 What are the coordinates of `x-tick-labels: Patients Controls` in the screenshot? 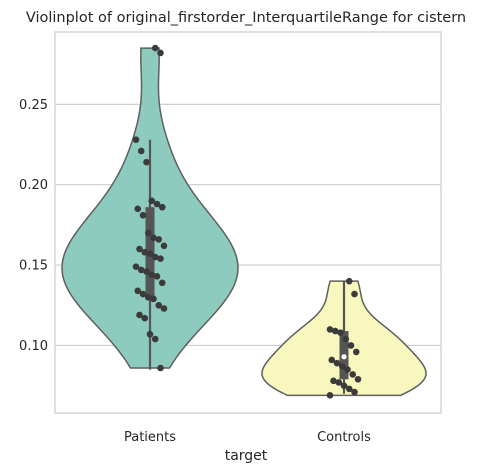 It's located at (247, 437).